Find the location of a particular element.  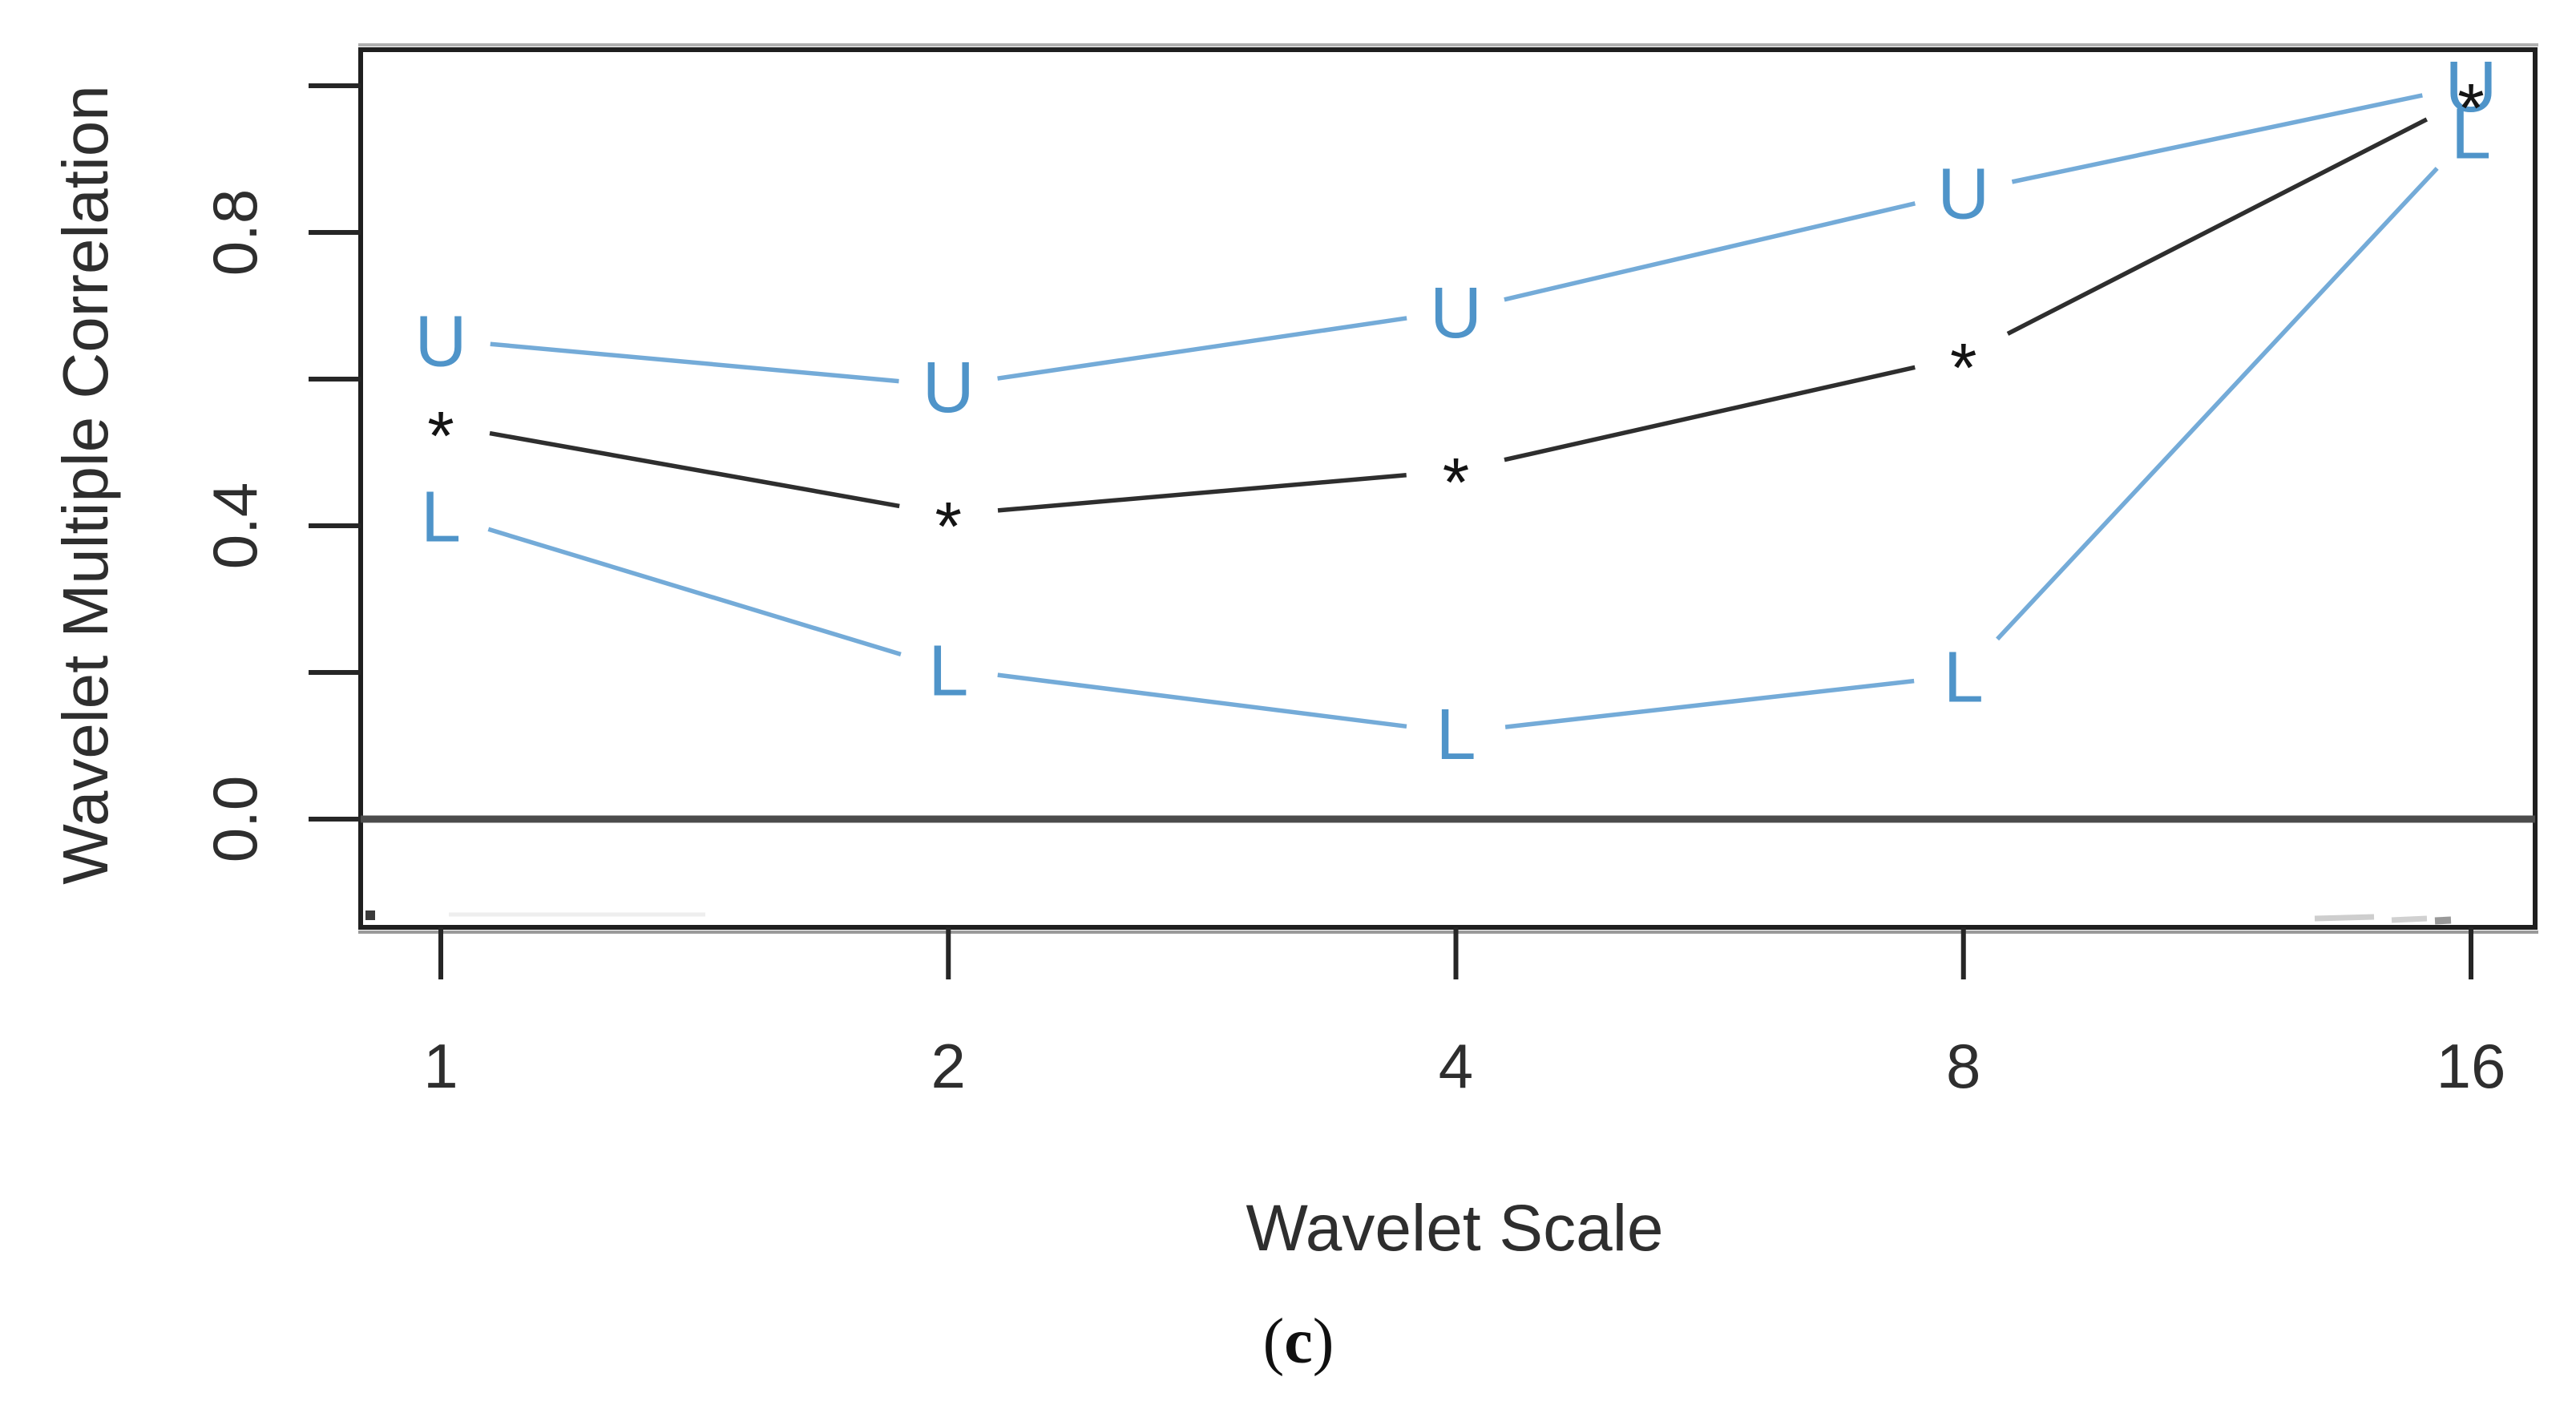

y-axis-tick-label: 0.0 is located at coordinates (235, 819).